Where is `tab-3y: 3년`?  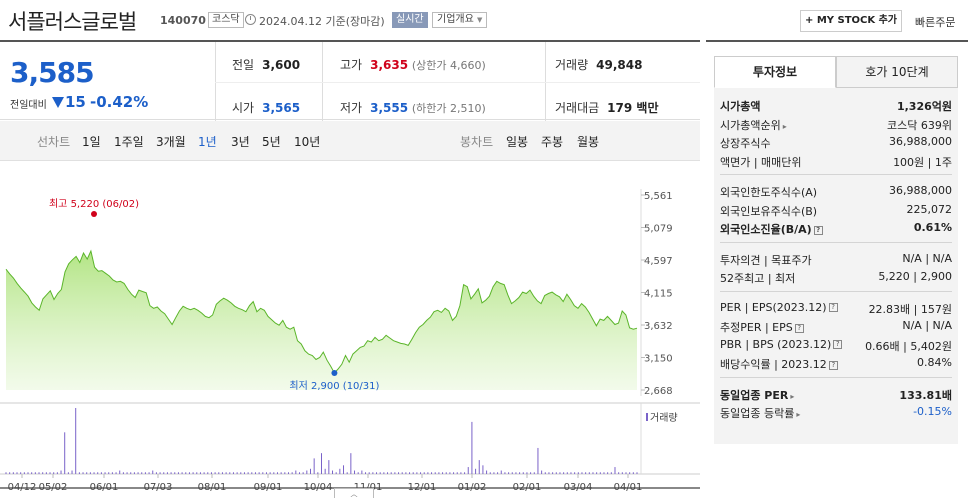
tab-3y: 3년 is located at coordinates (240, 142).